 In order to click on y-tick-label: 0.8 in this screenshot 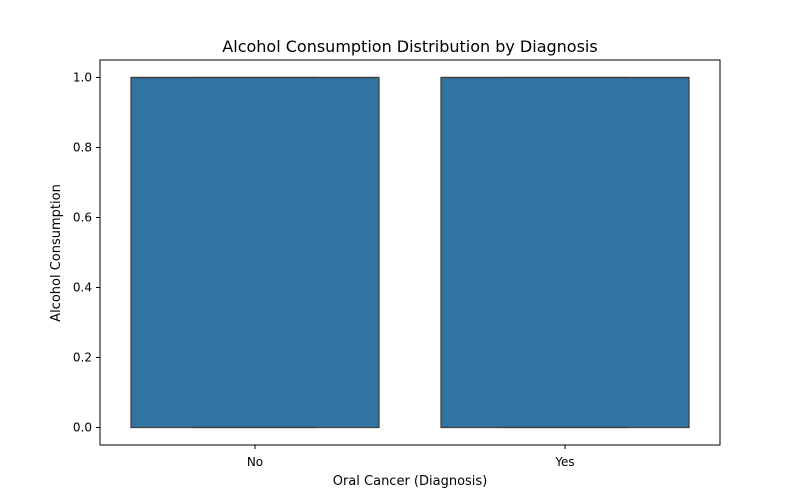, I will do `click(82, 148)`.